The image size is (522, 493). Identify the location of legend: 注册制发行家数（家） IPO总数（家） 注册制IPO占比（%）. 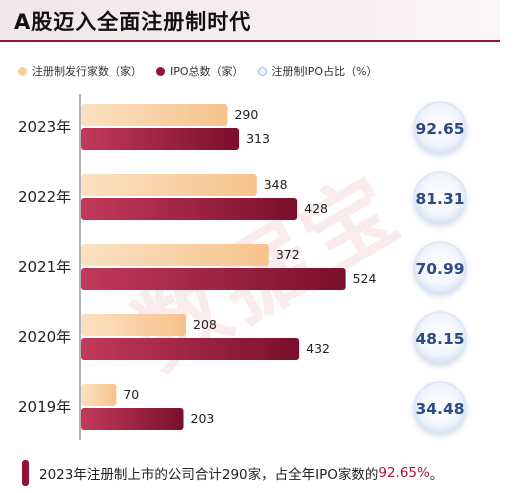
(205, 71).